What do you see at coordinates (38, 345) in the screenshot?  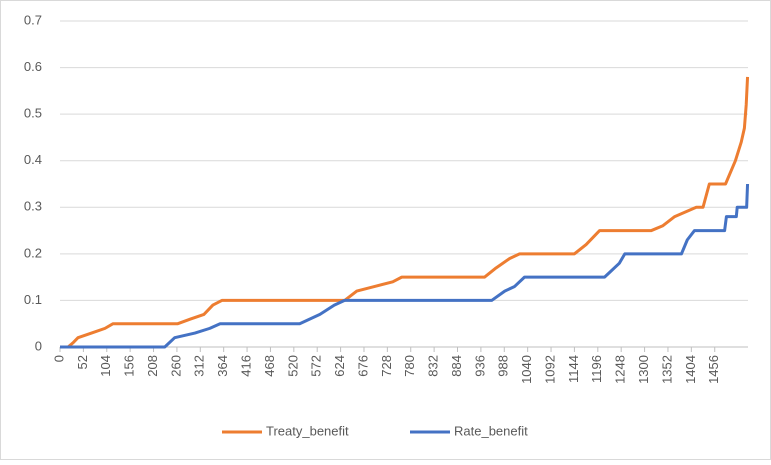 I see `y-tick-label: 0` at bounding box center [38, 345].